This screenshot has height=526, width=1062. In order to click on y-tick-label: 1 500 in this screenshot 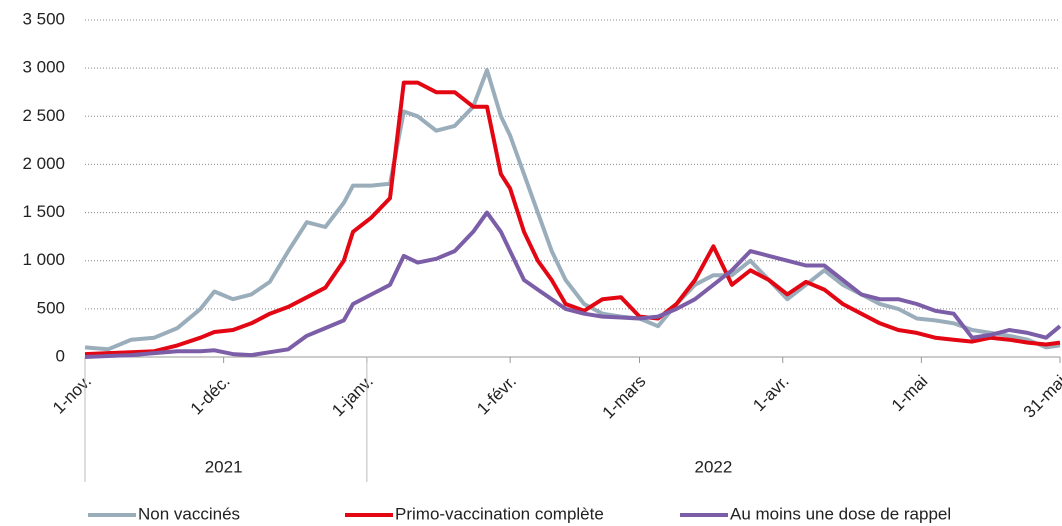, I will do `click(43, 211)`.